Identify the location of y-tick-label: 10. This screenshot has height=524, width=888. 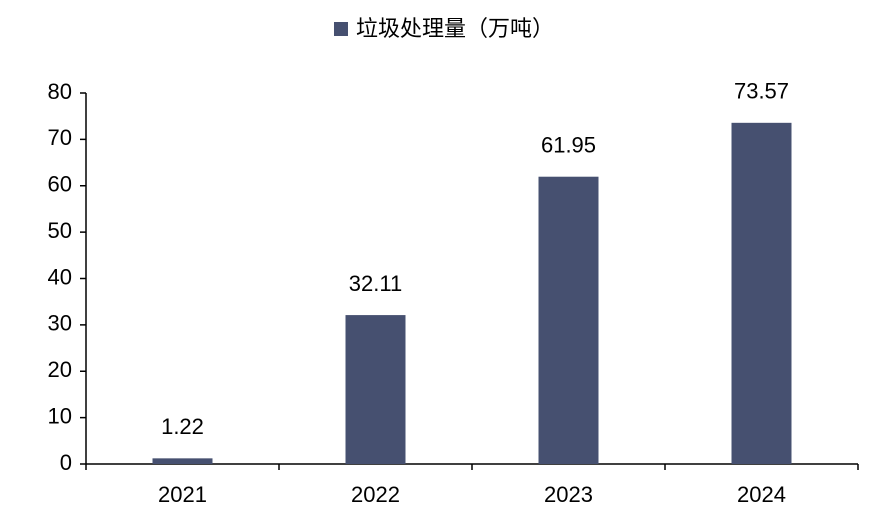
(60, 415).